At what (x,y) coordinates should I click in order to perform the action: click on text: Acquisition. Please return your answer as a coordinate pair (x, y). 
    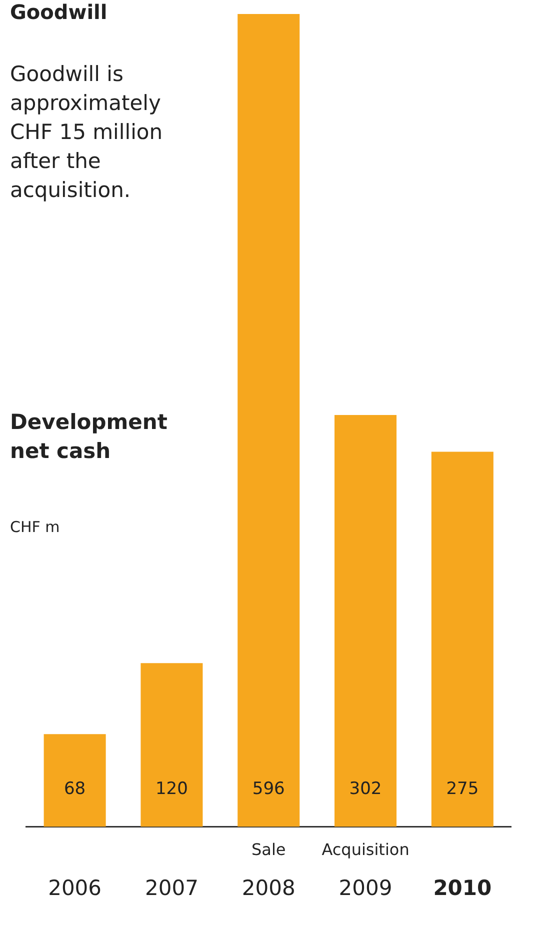
    Looking at the image, I should click on (366, 849).